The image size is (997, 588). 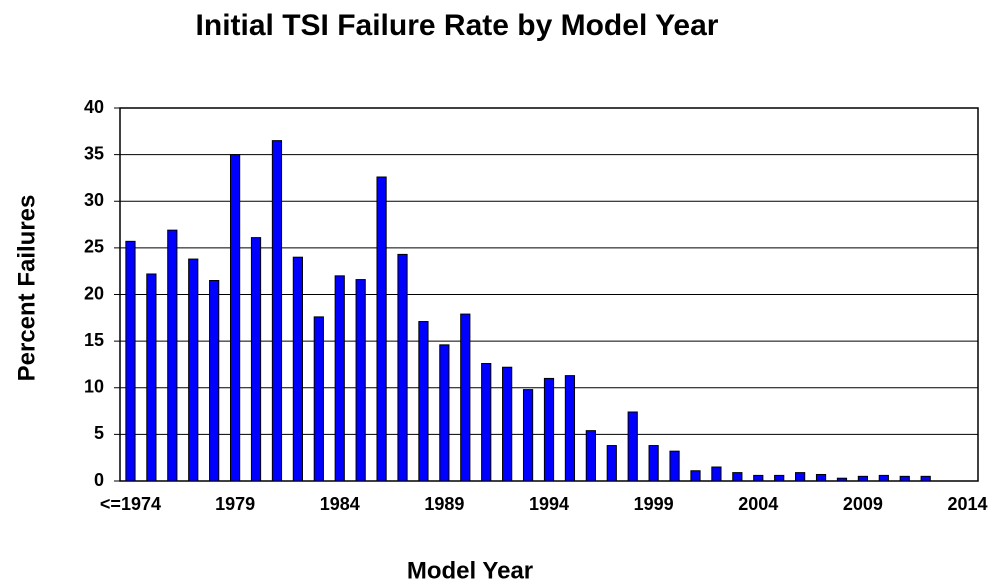 I want to click on y-tick-label: 0, so click(x=99, y=480).